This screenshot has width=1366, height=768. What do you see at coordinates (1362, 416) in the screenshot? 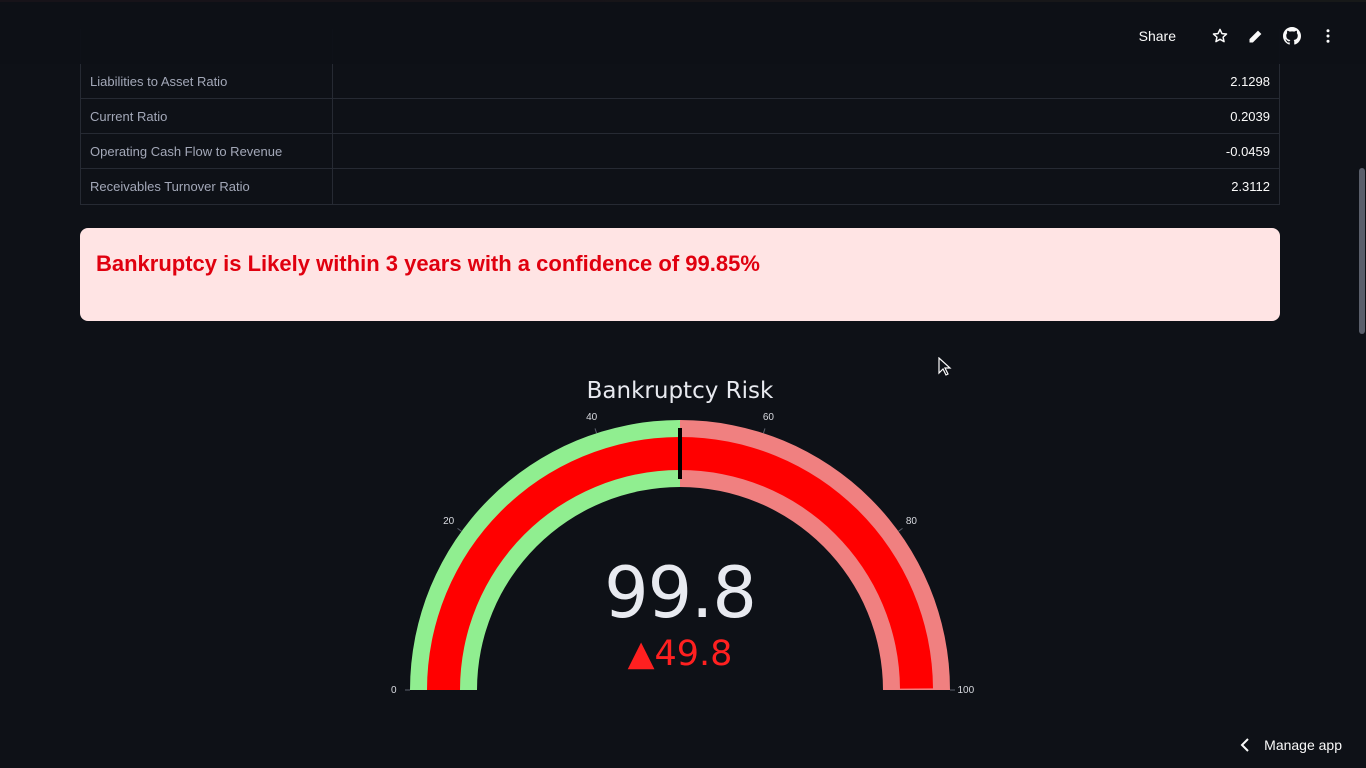
I see `page-scrollbar` at bounding box center [1362, 416].